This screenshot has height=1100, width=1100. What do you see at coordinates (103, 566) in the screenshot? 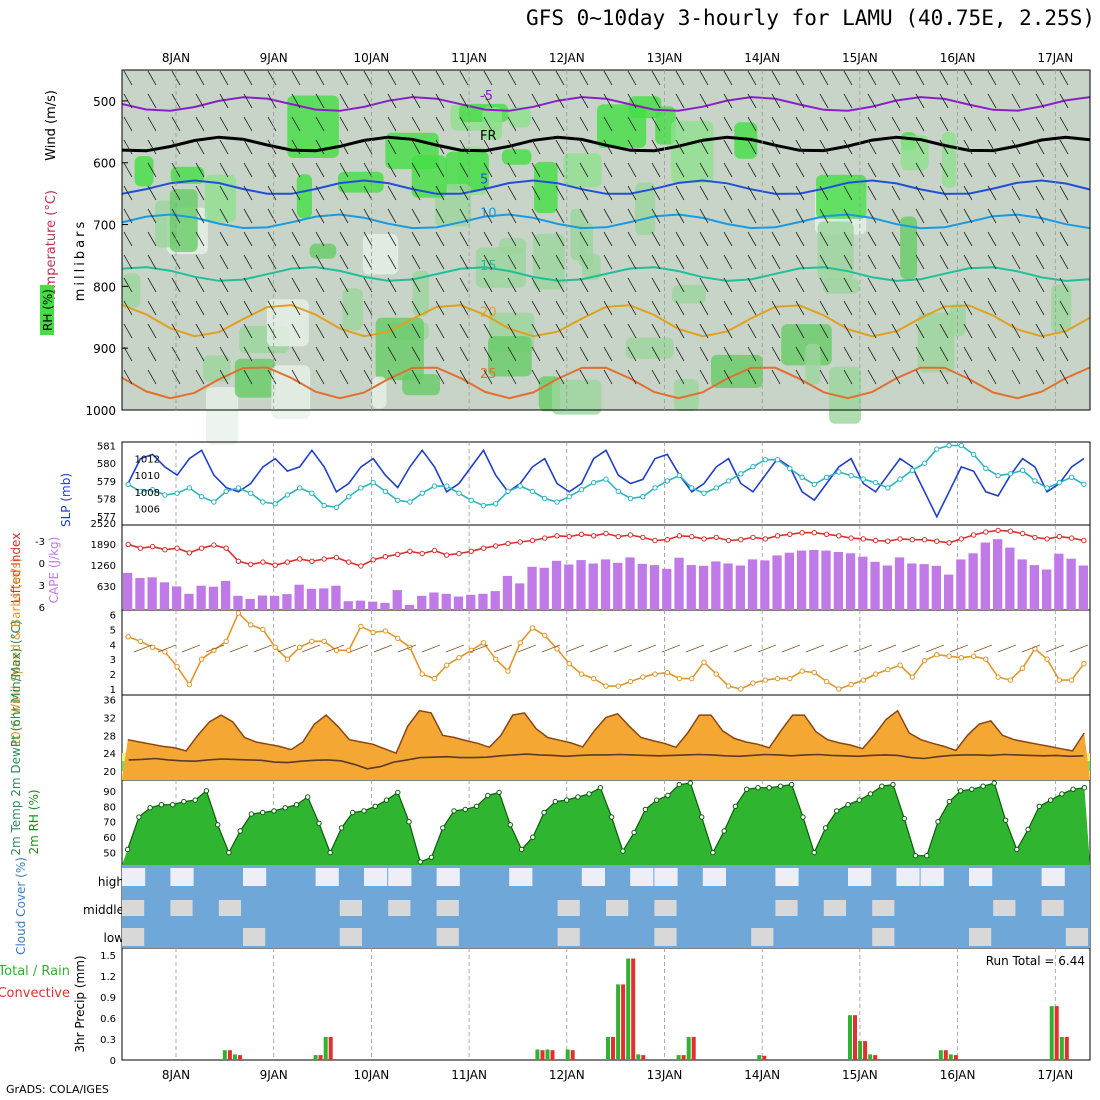
I see `cape-tick-label: 1260` at bounding box center [103, 566].